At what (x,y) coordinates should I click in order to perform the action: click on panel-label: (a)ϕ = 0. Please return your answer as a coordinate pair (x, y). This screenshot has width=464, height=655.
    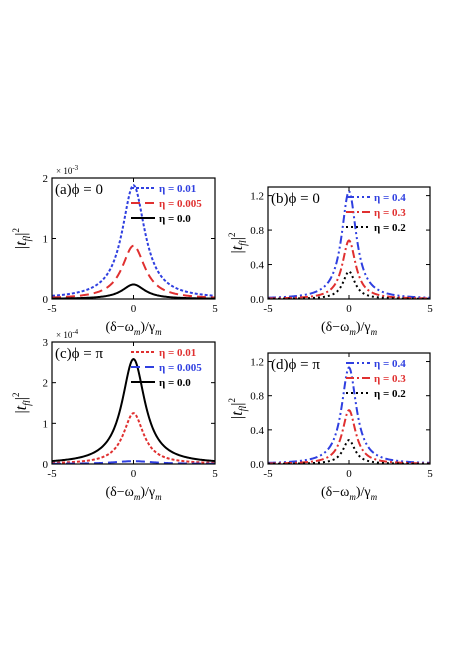
    Looking at the image, I should click on (79, 190).